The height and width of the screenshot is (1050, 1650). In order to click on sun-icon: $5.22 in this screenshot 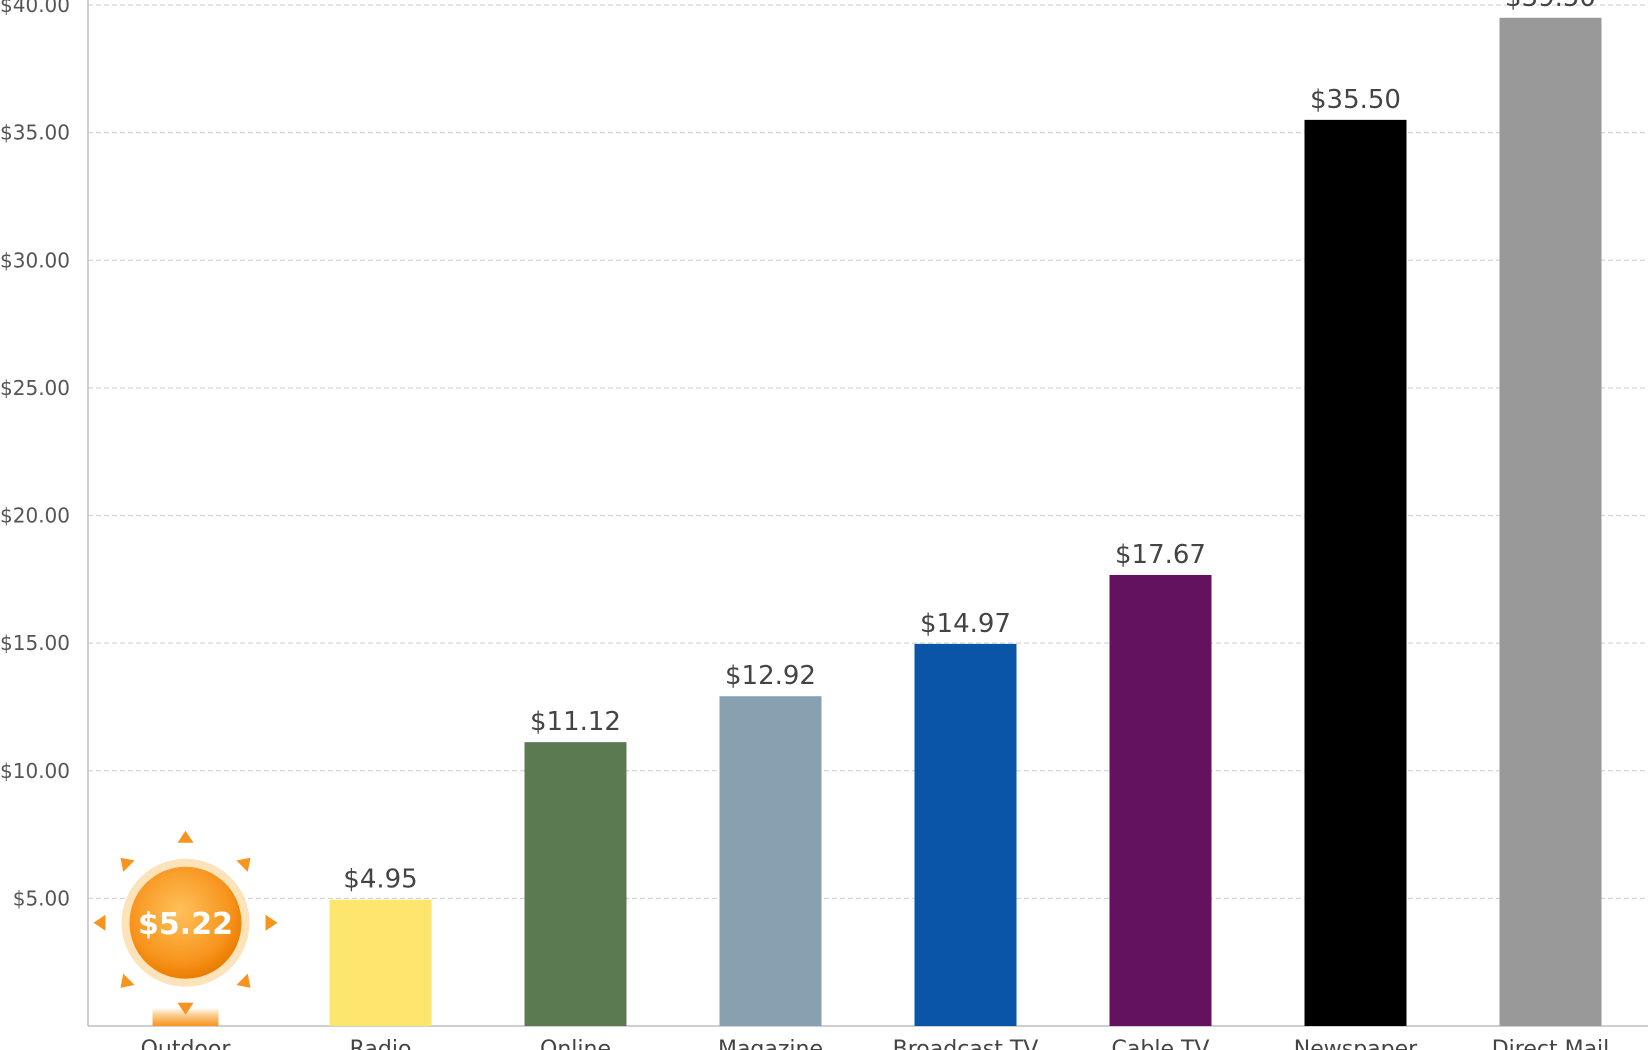, I will do `click(185, 922)`.